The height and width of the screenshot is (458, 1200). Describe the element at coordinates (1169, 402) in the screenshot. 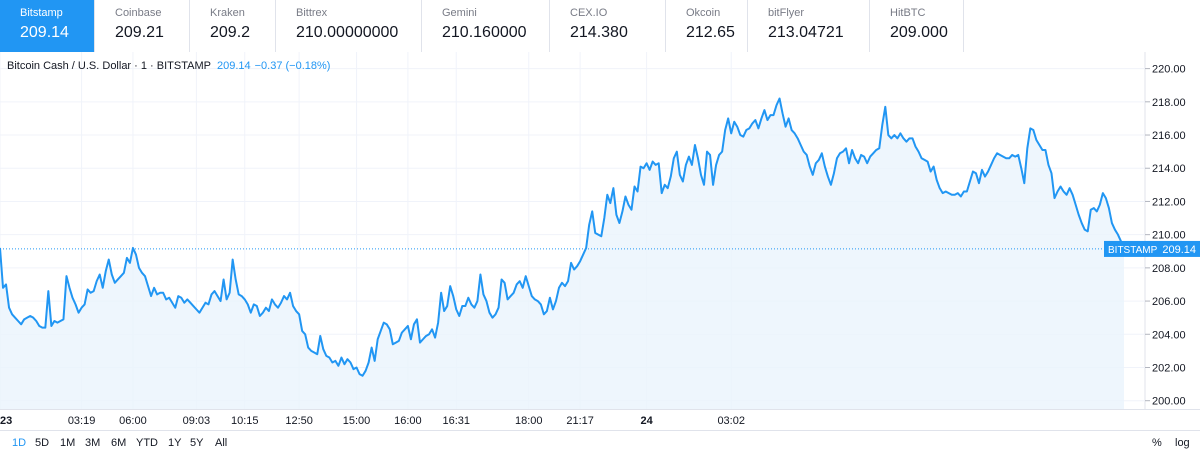

I see `y-tick-label: 200.00` at that location.